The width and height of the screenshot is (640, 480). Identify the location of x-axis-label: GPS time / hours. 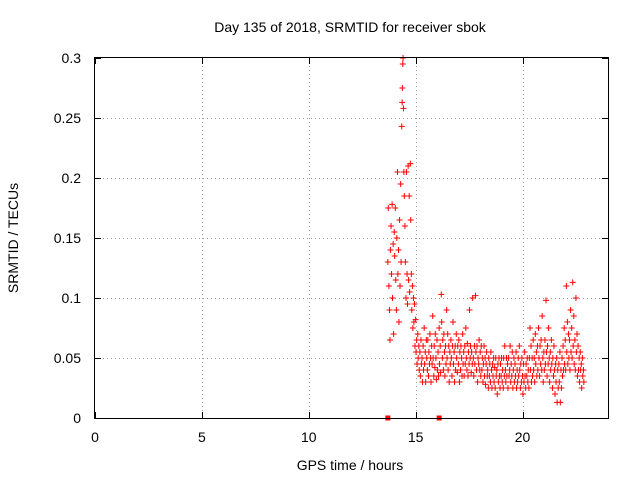
(350, 465).